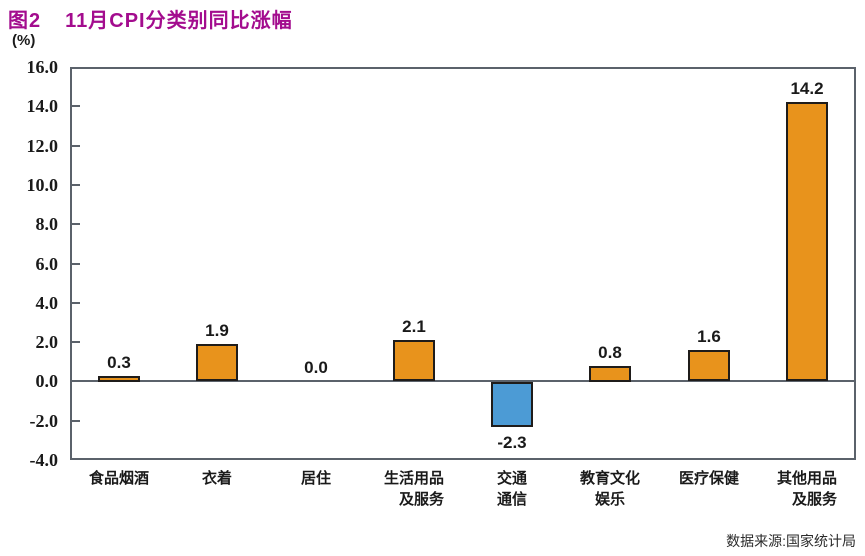 Image resolution: width=865 pixels, height=556 pixels. I want to click on value-label: 0.0, so click(316, 367).